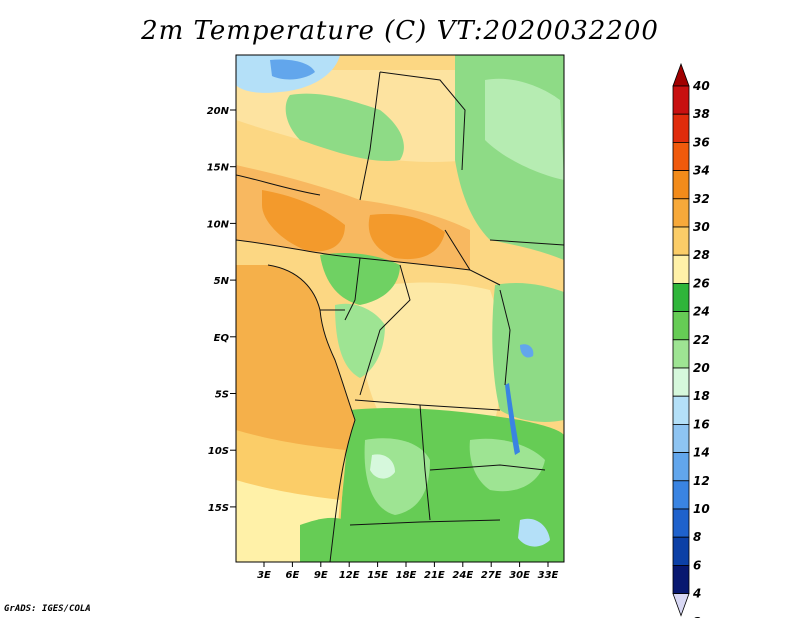  I want to click on lat-label: 5N, so click(222, 281).